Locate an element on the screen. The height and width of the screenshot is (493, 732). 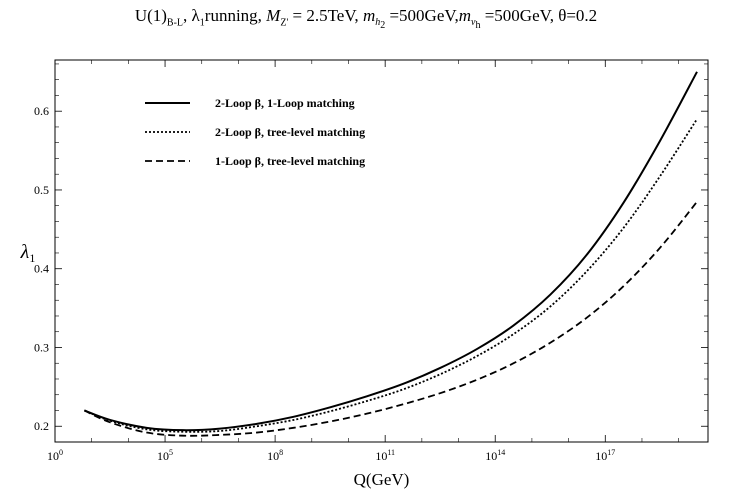
y-tick-label: 0.2 is located at coordinates (41, 426).